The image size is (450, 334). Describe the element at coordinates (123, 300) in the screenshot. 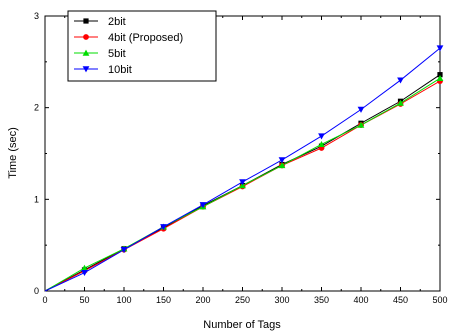

I see `x-tick-label: 100` at that location.